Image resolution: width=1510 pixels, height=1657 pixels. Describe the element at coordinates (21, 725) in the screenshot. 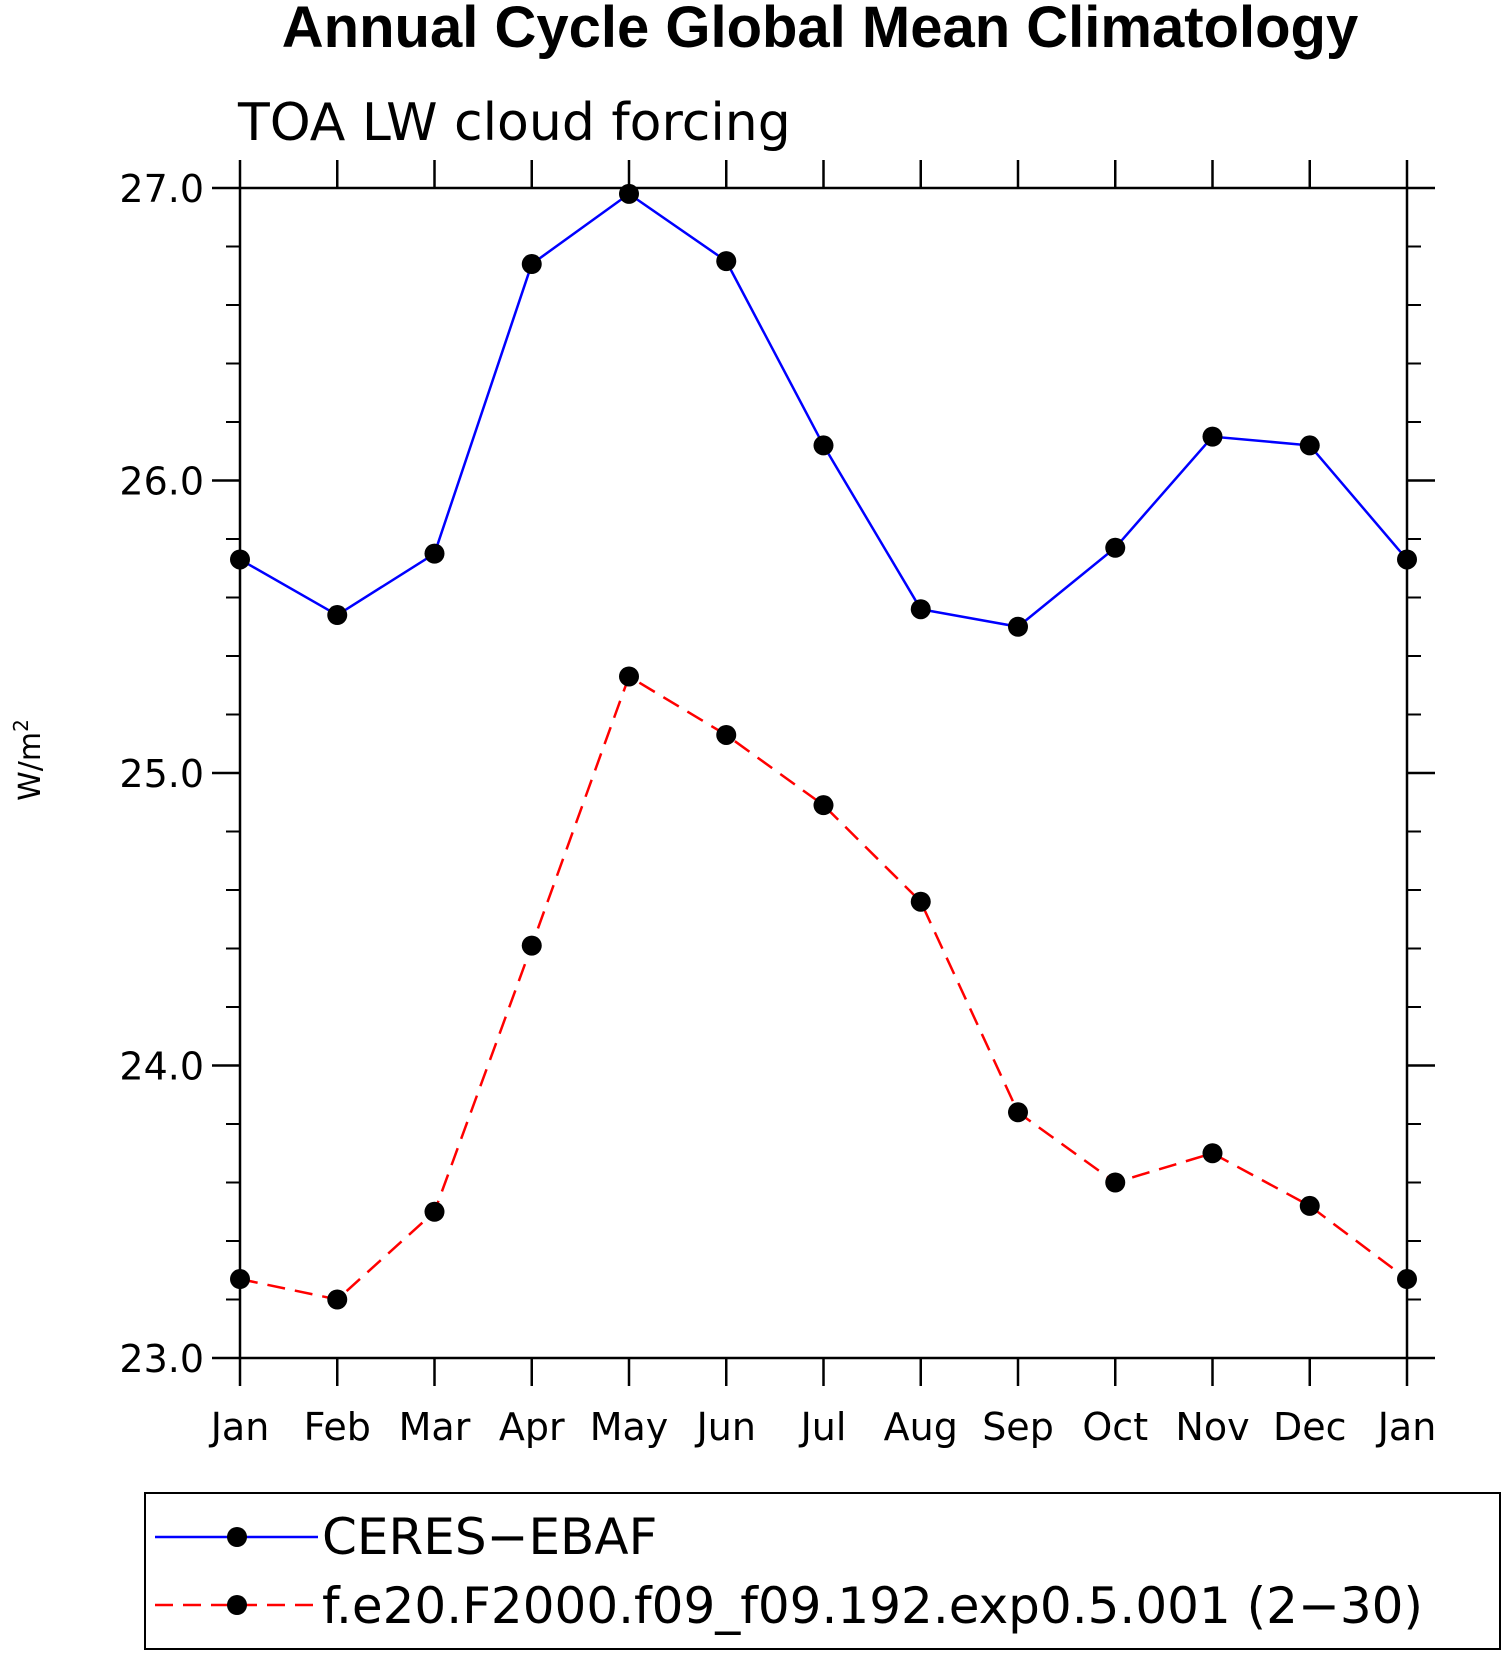

I see `y-axis-label-exponent: 2` at that location.